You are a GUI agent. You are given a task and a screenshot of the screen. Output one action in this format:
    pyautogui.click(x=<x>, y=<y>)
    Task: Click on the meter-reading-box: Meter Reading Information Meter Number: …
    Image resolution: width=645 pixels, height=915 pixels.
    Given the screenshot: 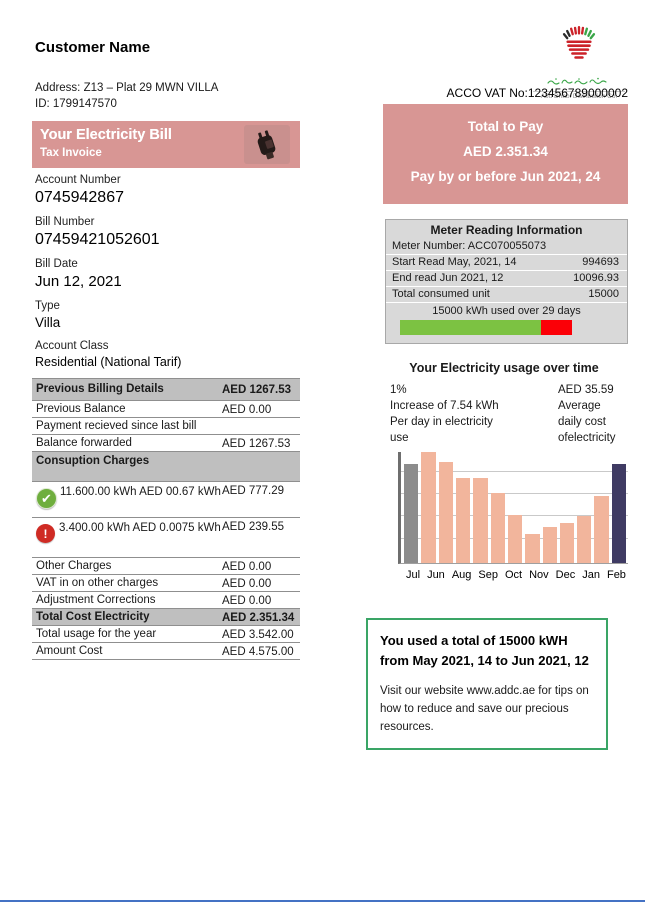 What is the action you would take?
    pyautogui.click(x=506, y=281)
    